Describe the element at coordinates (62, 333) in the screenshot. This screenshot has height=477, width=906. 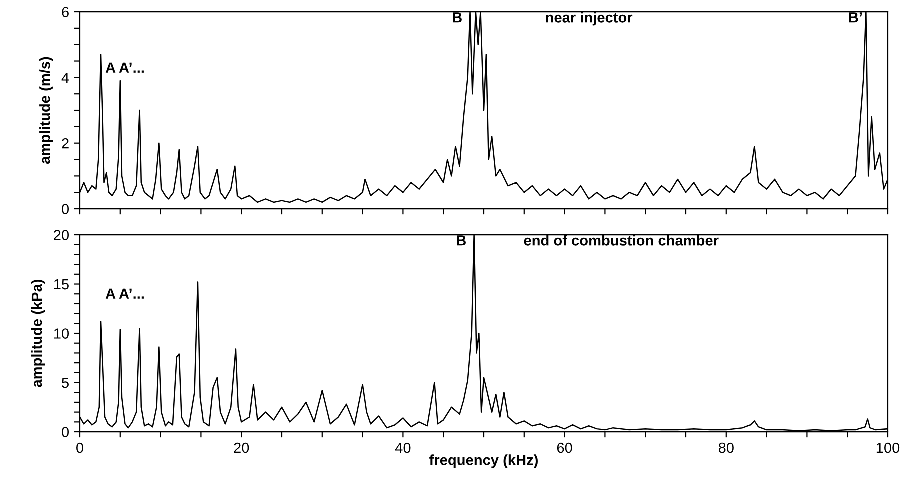
I see `y-tick-label: 10` at that location.